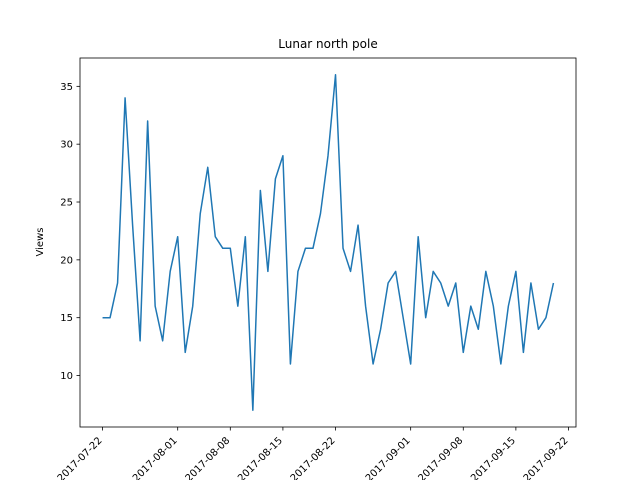  I want to click on chart-title: Lunar north pole, so click(327, 44).